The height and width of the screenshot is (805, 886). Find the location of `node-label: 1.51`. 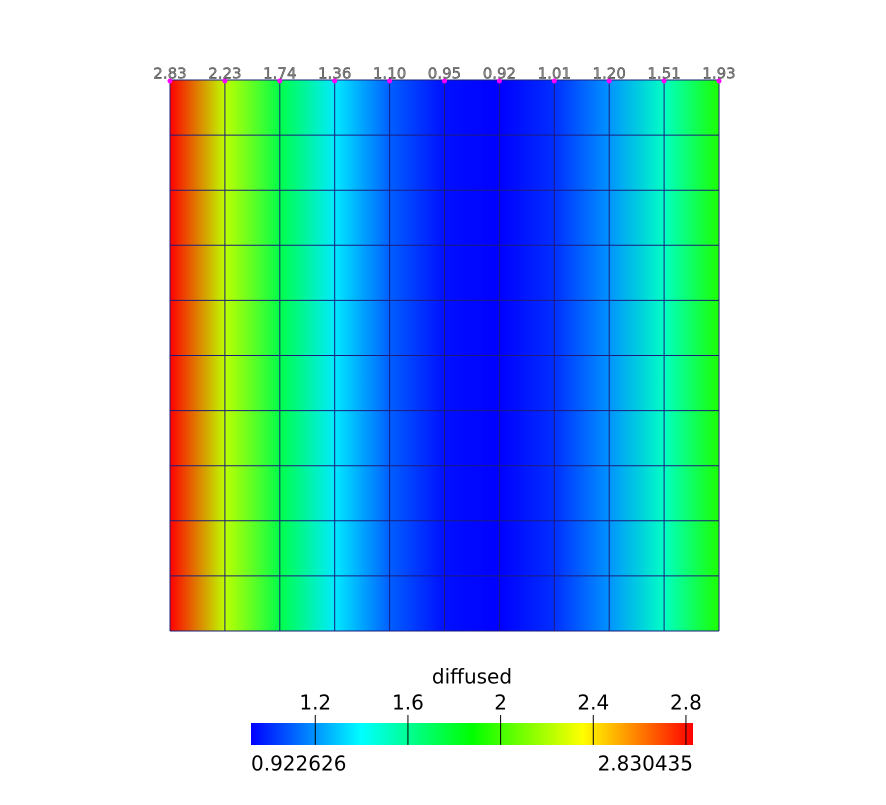

node-label: 1.51 is located at coordinates (663, 74).